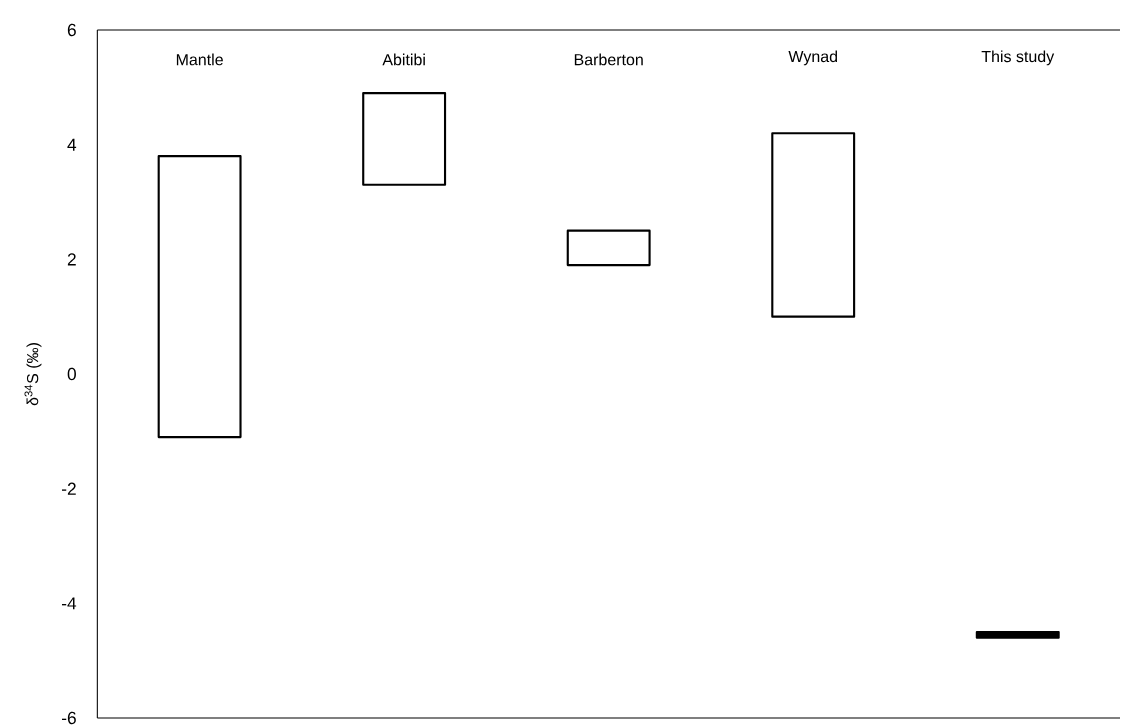 This screenshot has height=728, width=1125. I want to click on x-tick-label: This study, so click(1018, 58).